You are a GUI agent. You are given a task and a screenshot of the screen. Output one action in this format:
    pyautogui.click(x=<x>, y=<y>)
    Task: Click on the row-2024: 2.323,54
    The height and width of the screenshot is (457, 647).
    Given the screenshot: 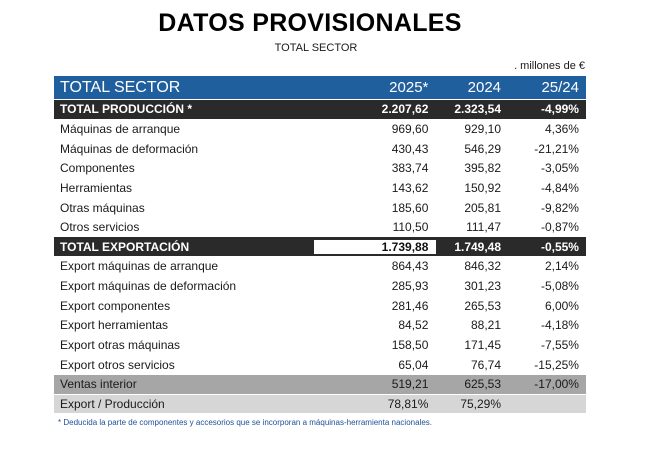 What is the action you would take?
    pyautogui.click(x=478, y=109)
    